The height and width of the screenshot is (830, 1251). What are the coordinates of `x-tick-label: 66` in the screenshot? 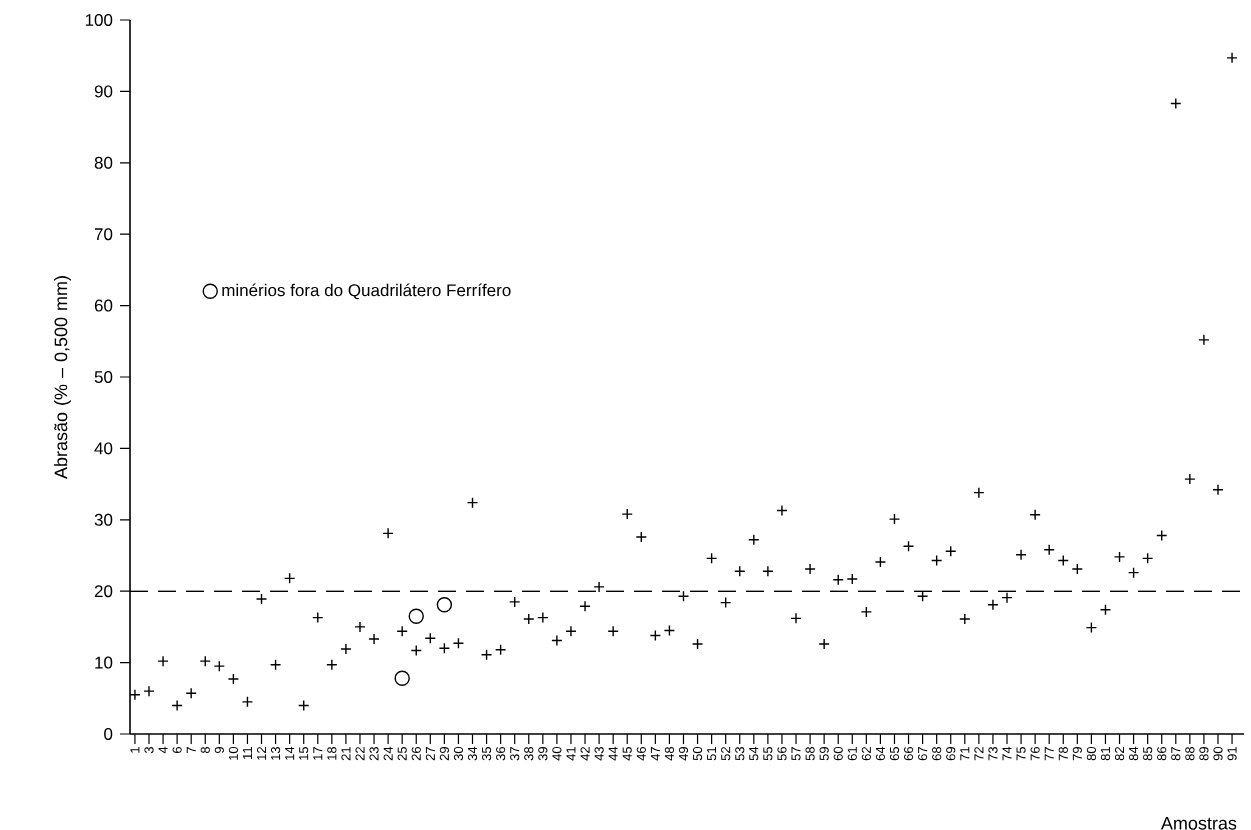 It's located at (908, 753).